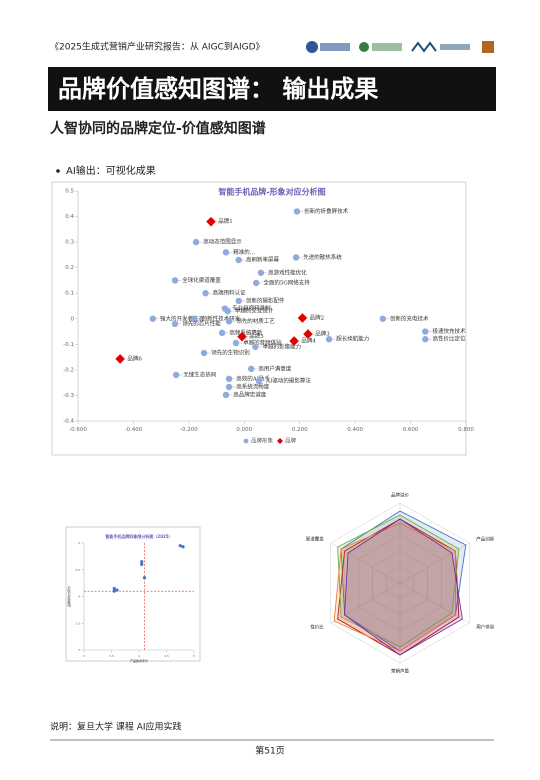  What do you see at coordinates (69, 243) in the screenshot?
I see `y-tick-label: 0.3` at bounding box center [69, 243].